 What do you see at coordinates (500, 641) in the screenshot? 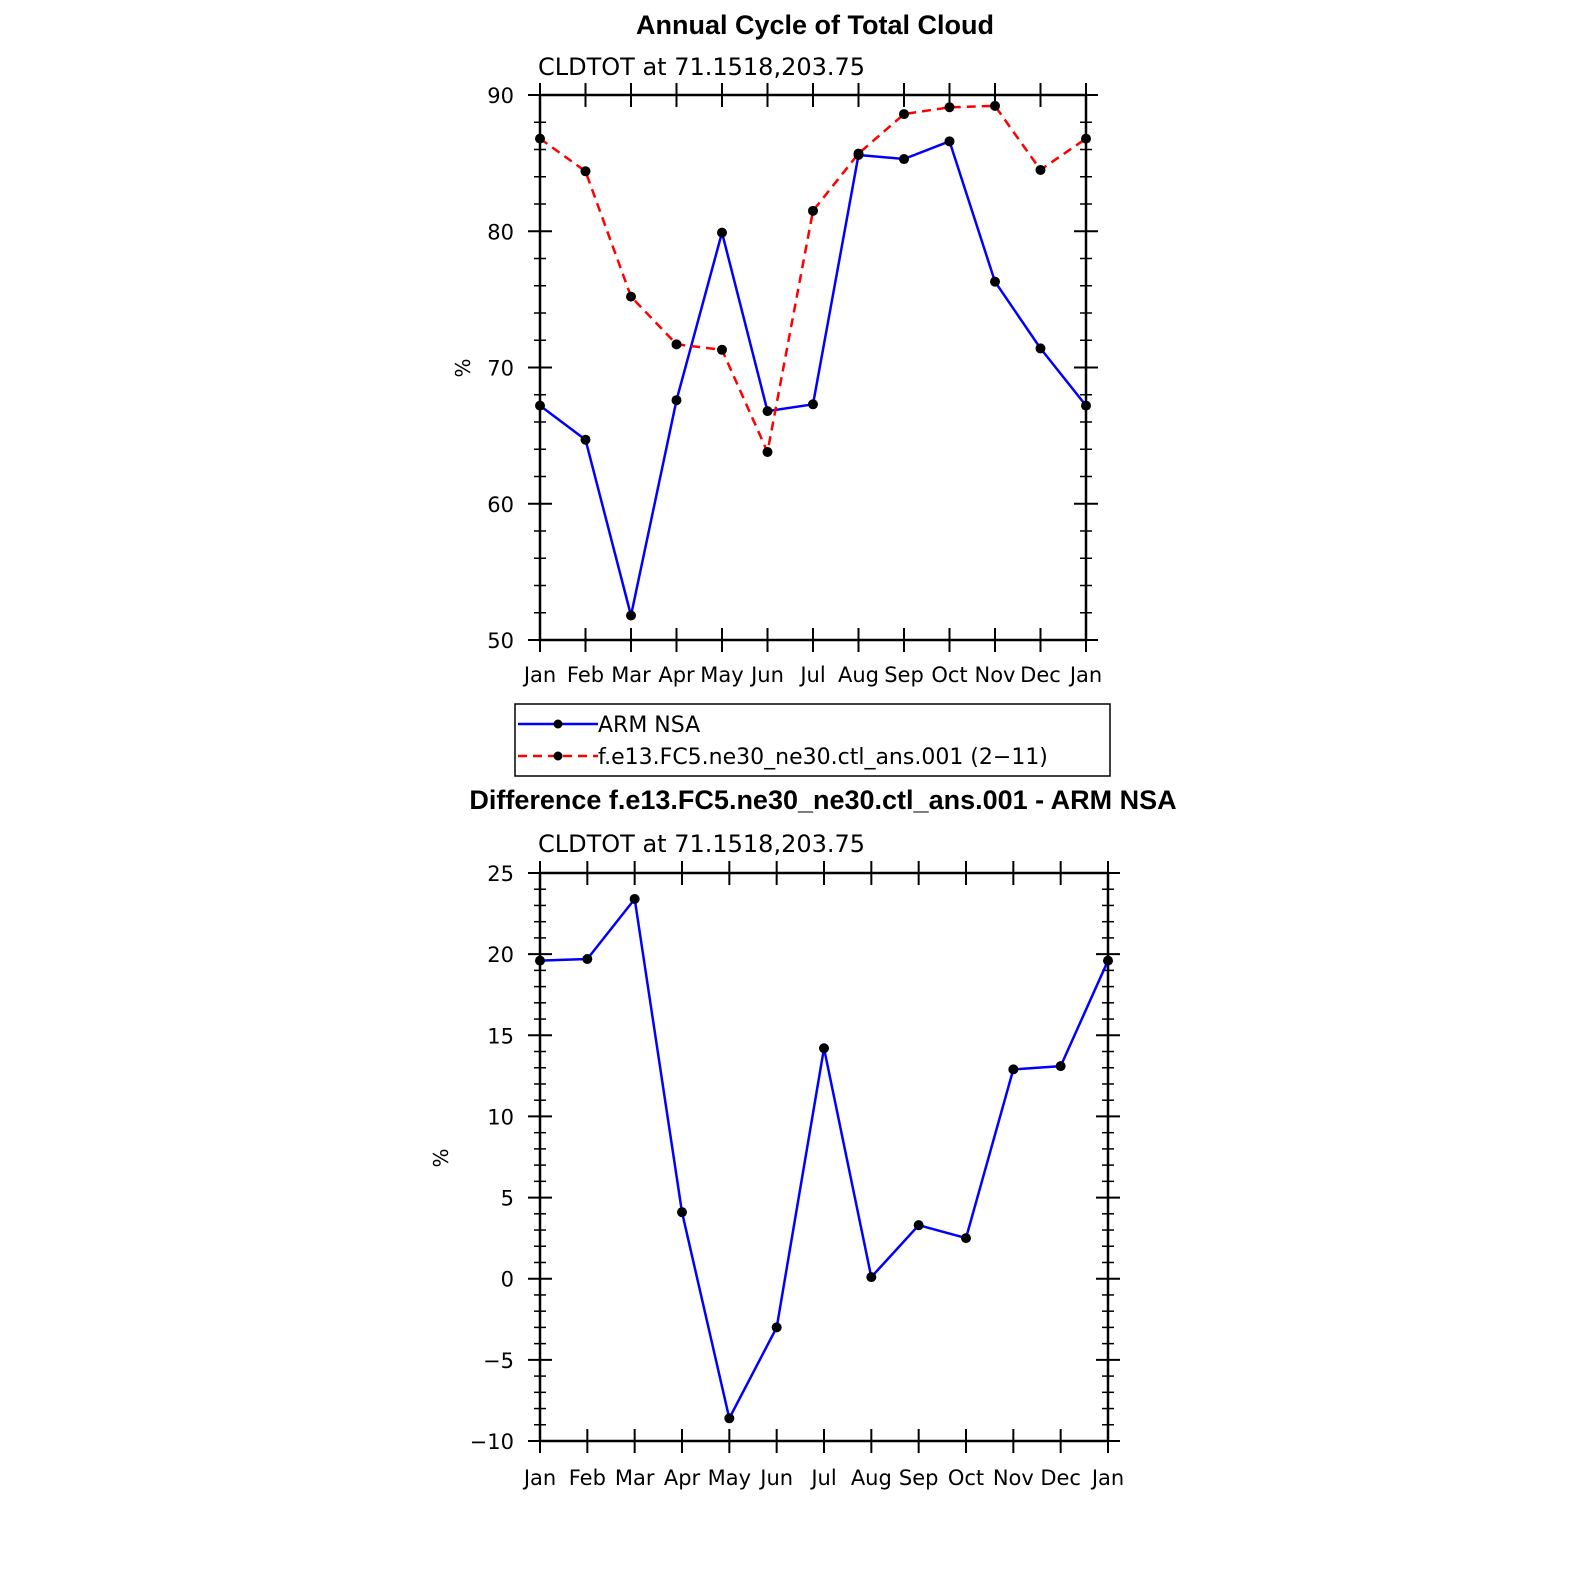
I see `y-tick-label: 50` at bounding box center [500, 641].